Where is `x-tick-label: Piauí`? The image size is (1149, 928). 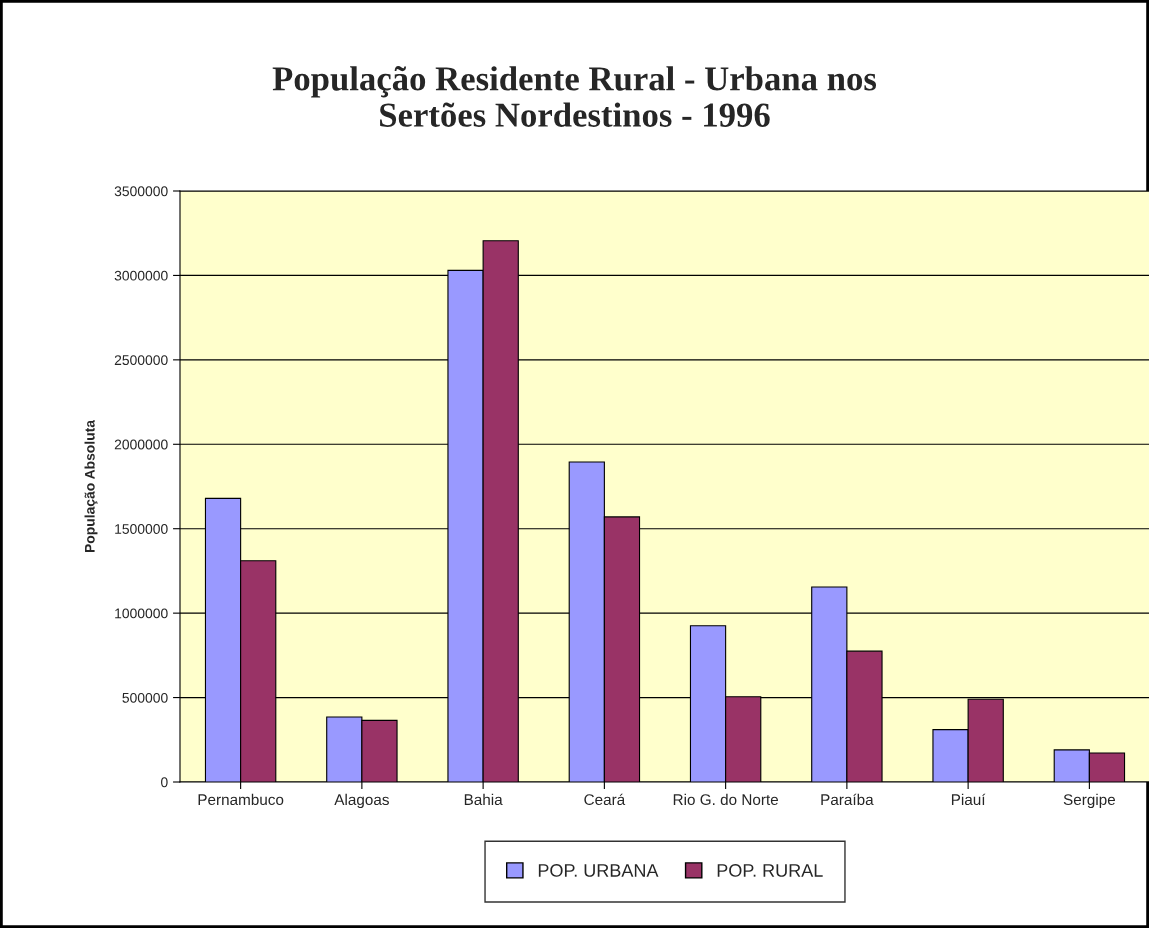
x-tick-label: Piauí is located at coordinates (968, 799).